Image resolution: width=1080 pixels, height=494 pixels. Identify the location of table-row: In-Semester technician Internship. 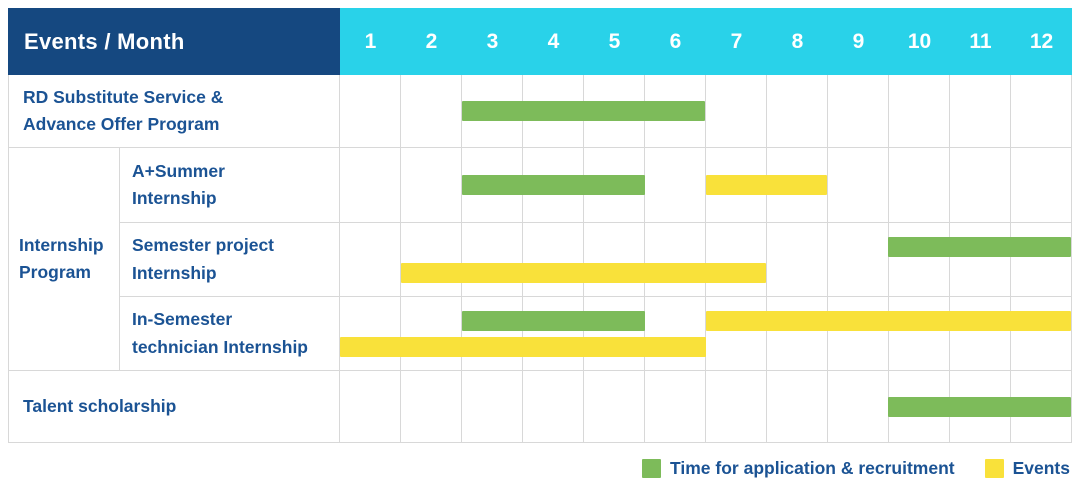
(595, 333).